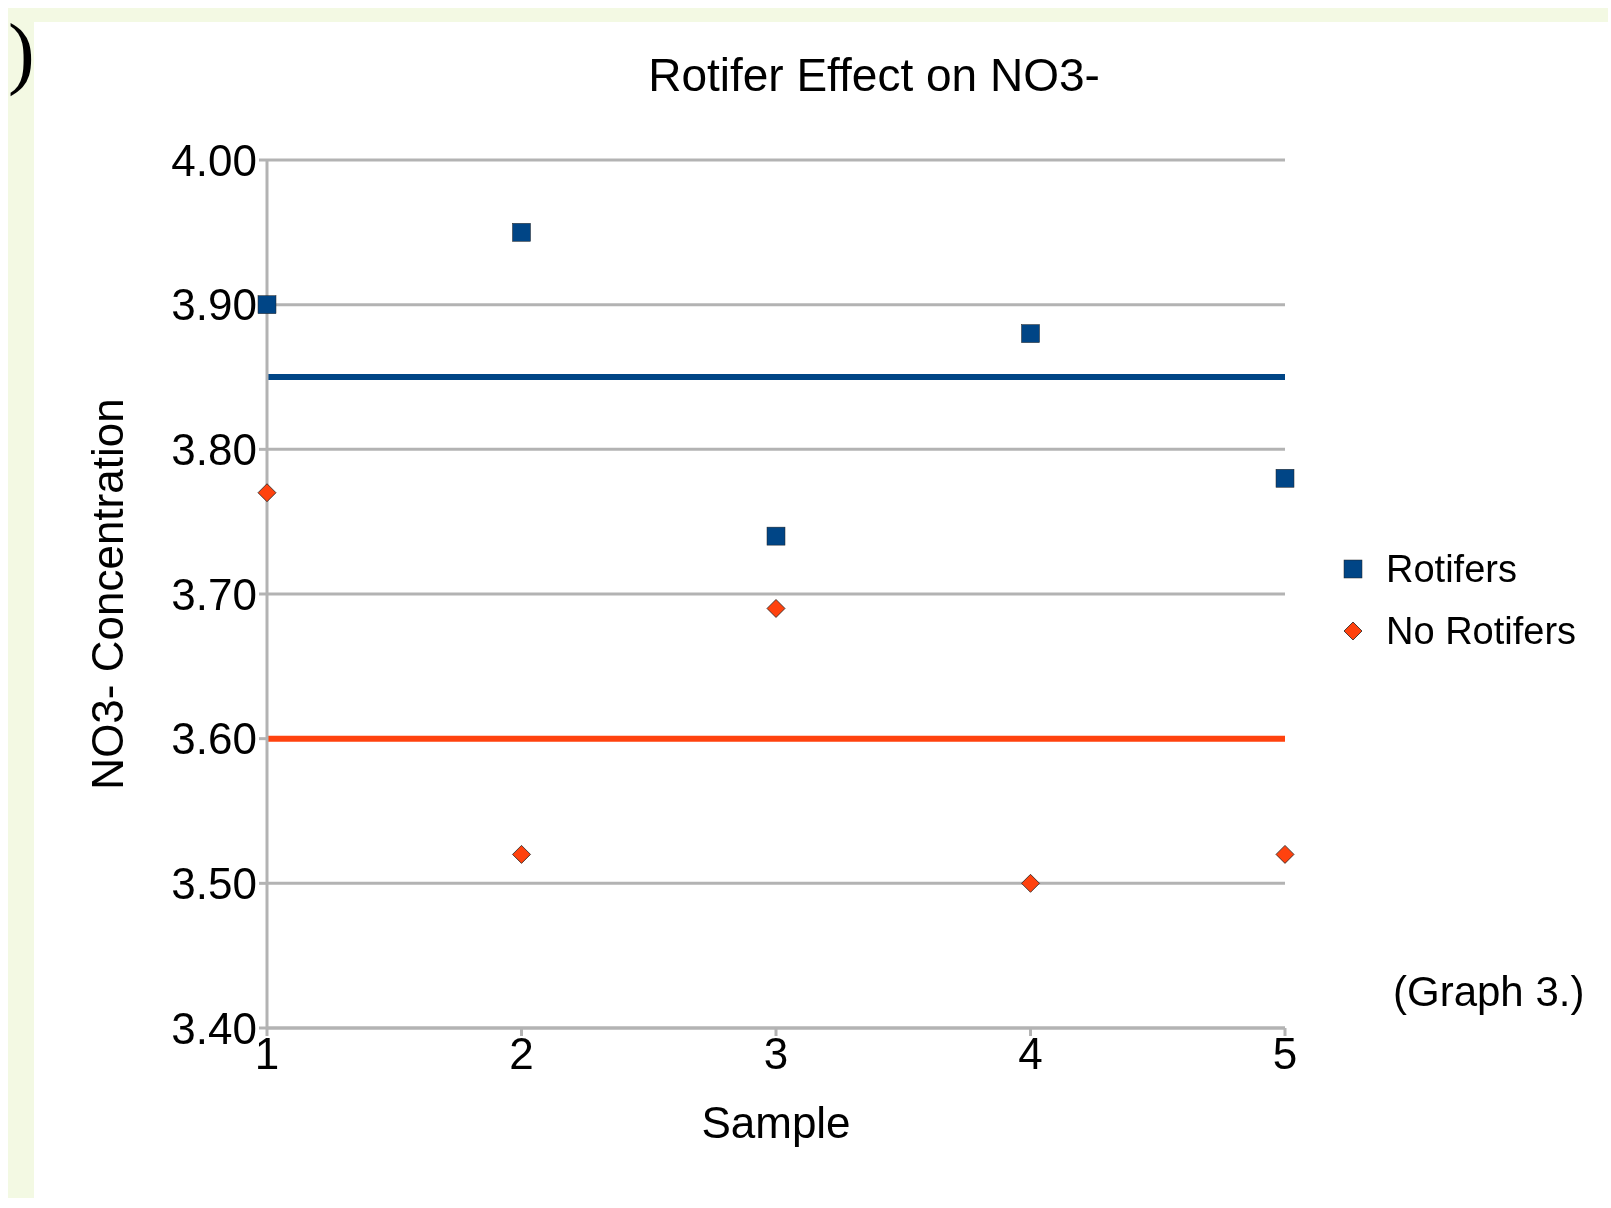 This screenshot has height=1208, width=1611. What do you see at coordinates (521, 1054) in the screenshot?
I see `x-tick-label: 2` at bounding box center [521, 1054].